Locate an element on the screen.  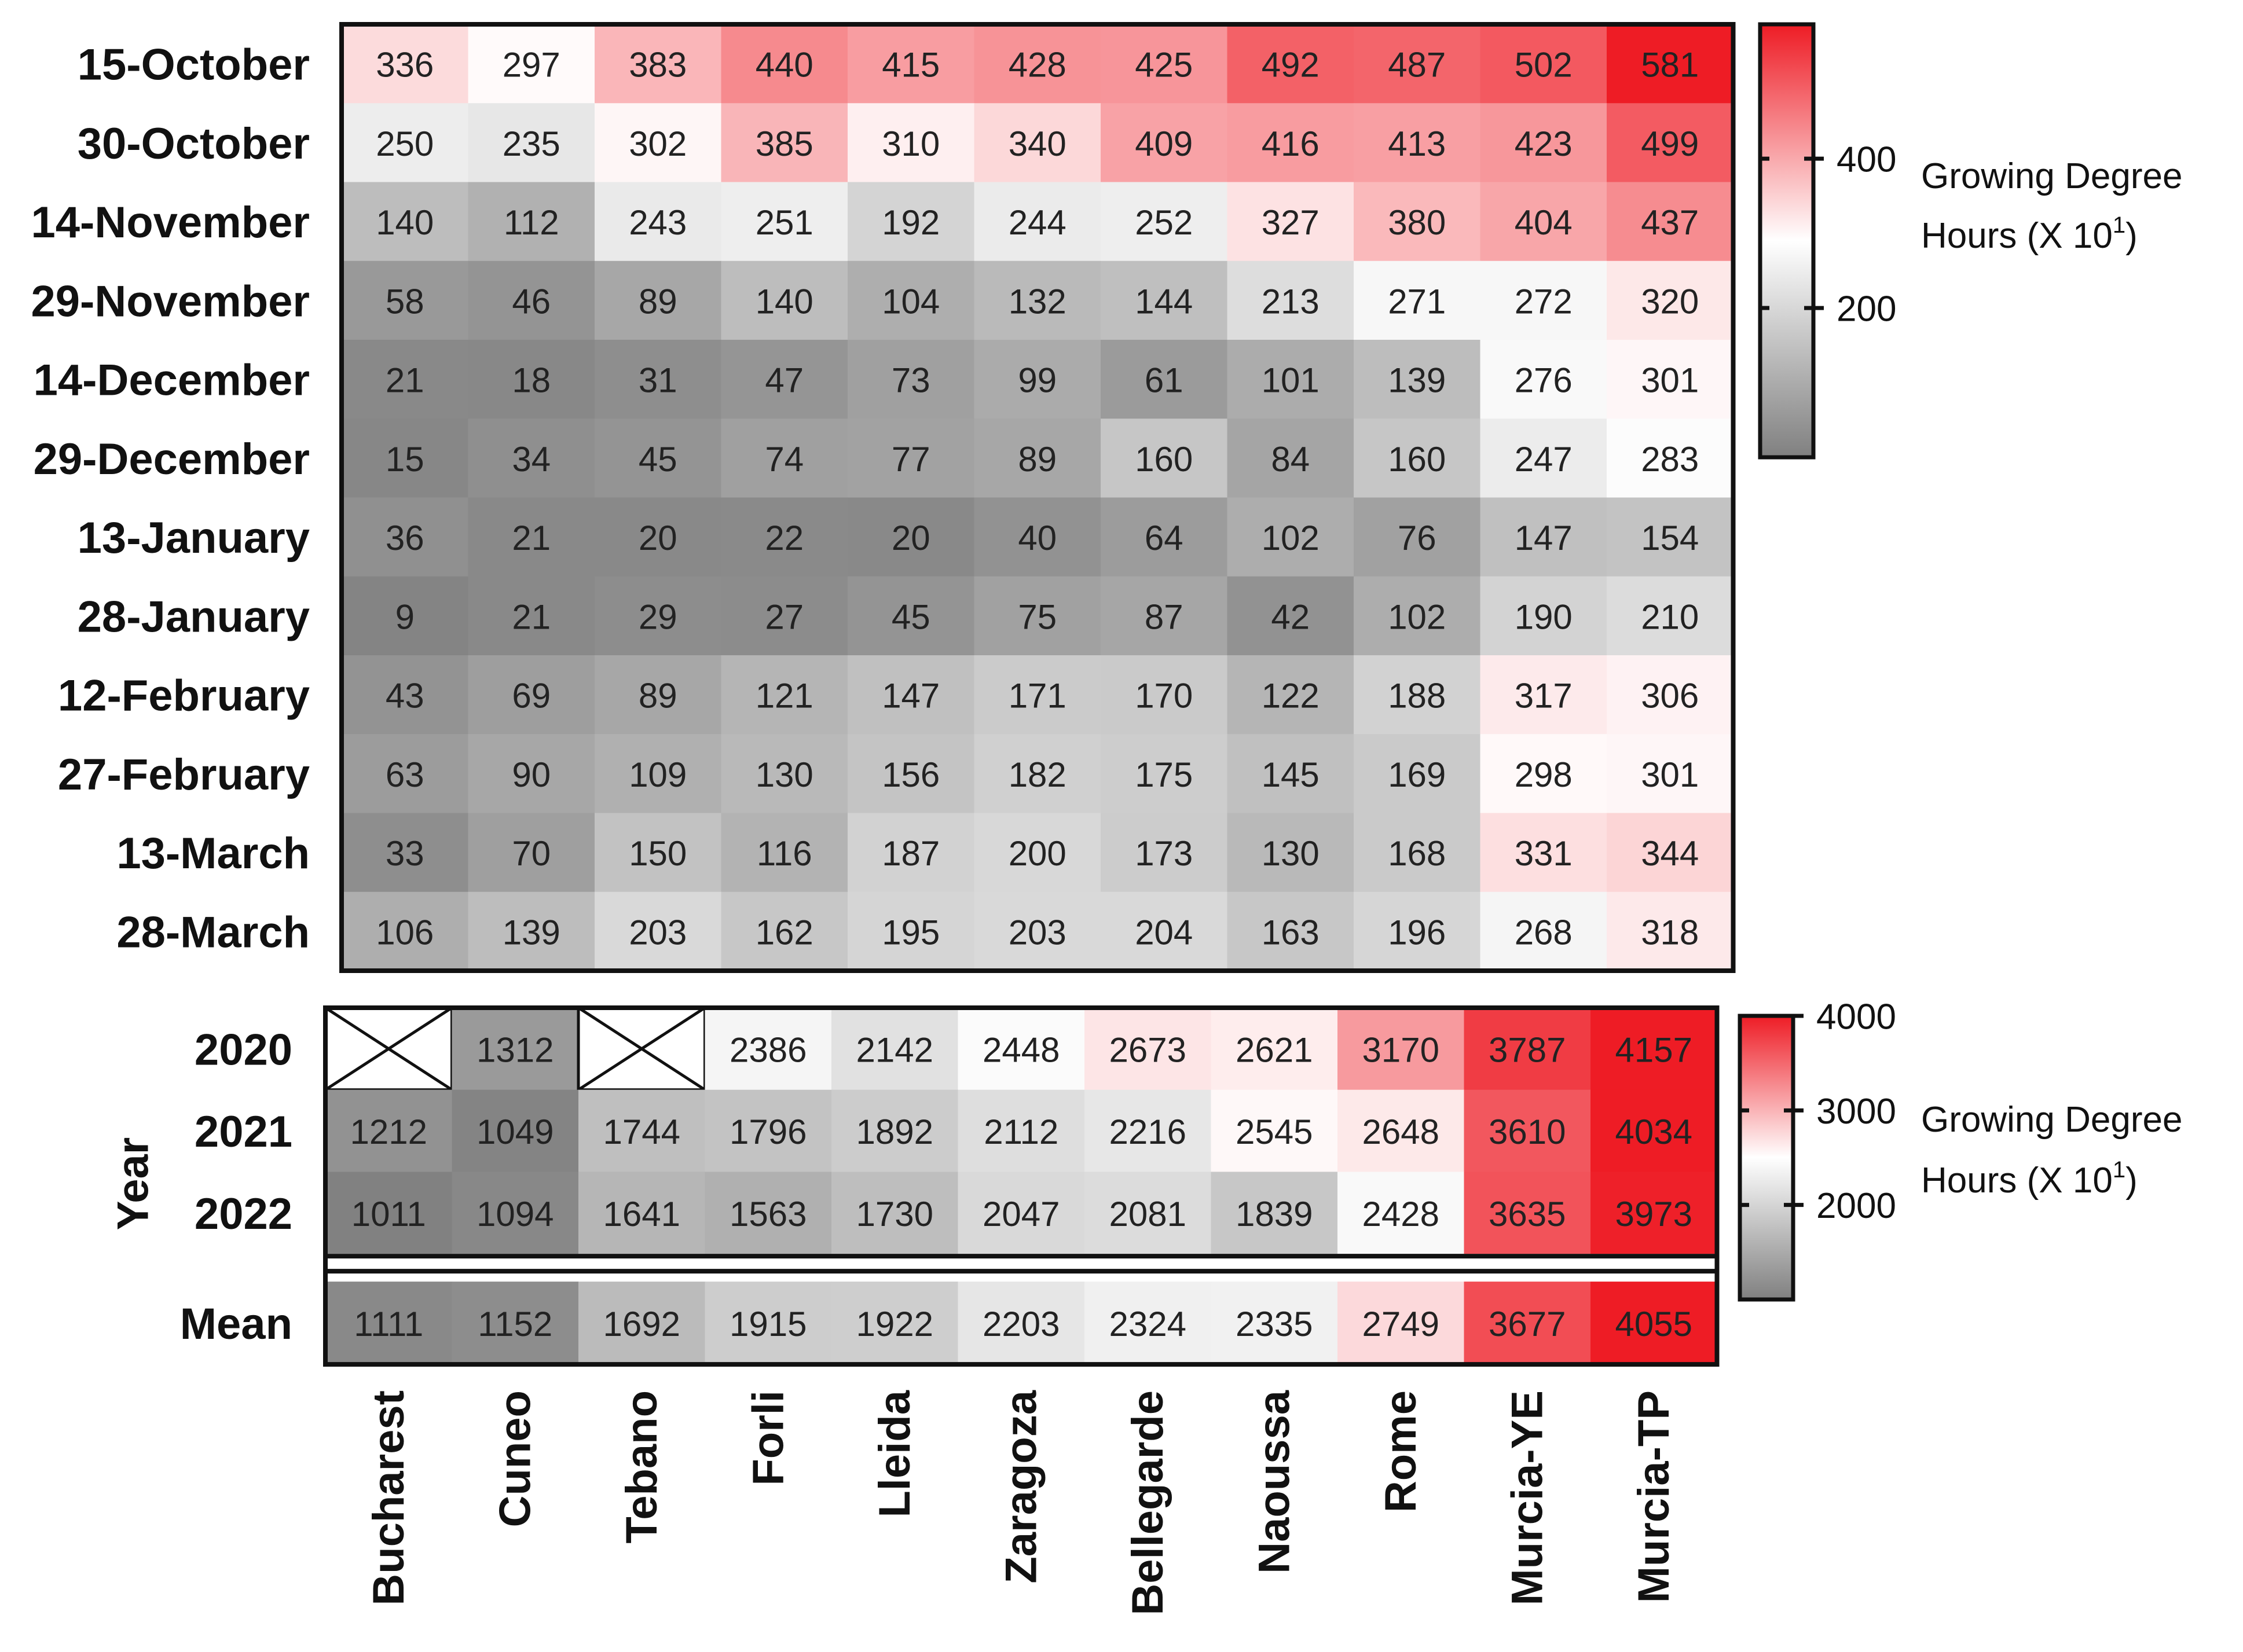
top-cell-label: 320 is located at coordinates (1670, 301).